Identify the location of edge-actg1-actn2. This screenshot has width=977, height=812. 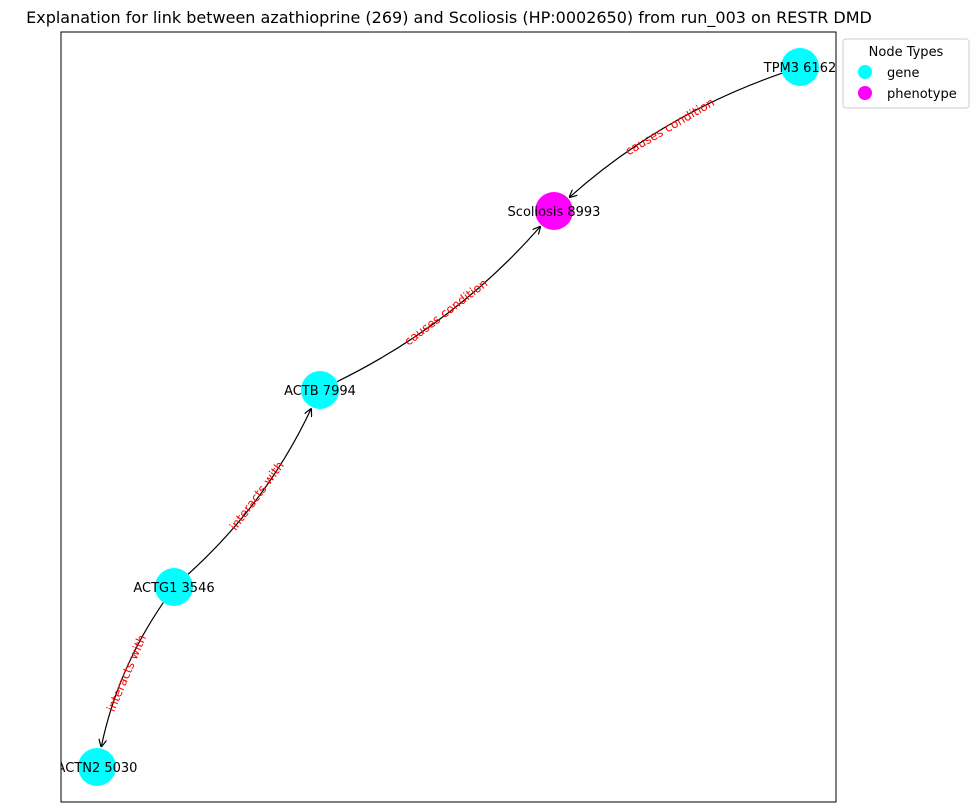
(132, 674).